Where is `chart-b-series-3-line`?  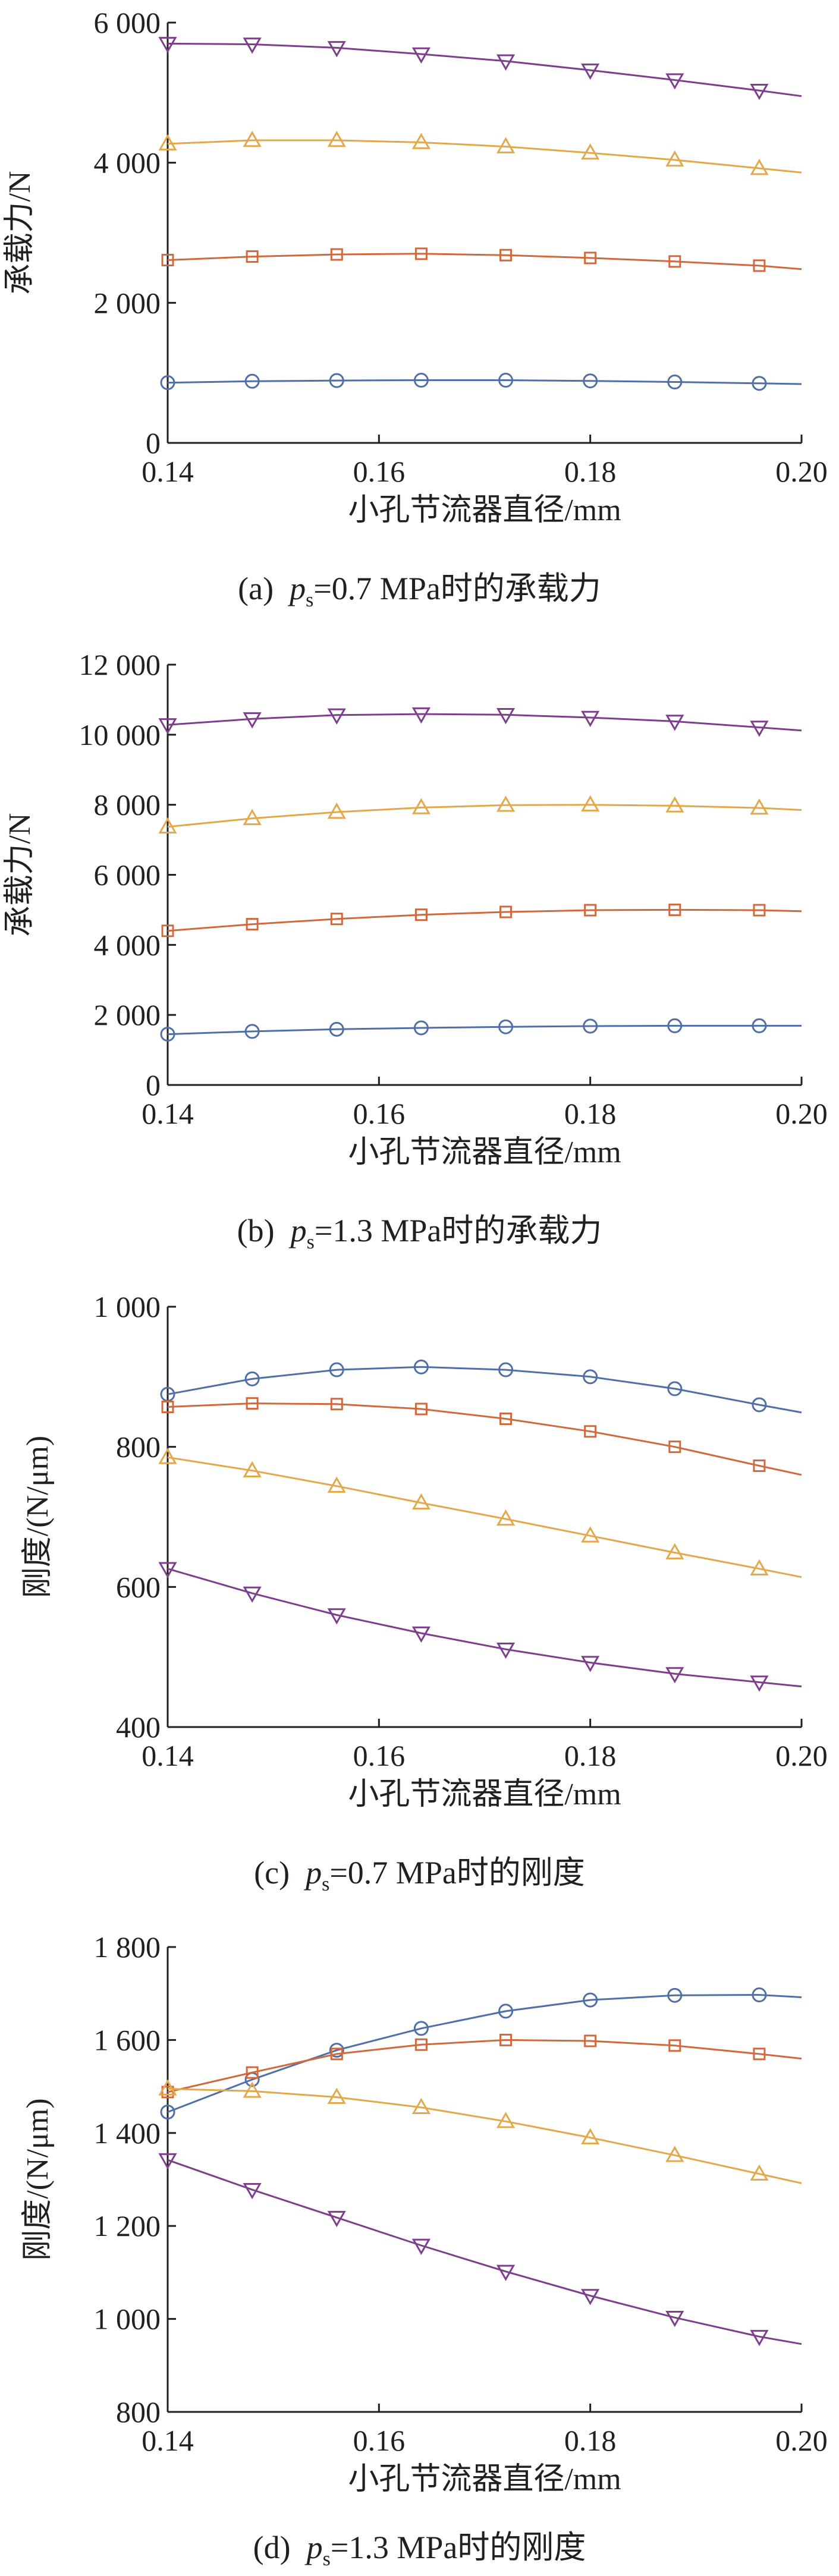
chart-b-series-3-line is located at coordinates (484, 816).